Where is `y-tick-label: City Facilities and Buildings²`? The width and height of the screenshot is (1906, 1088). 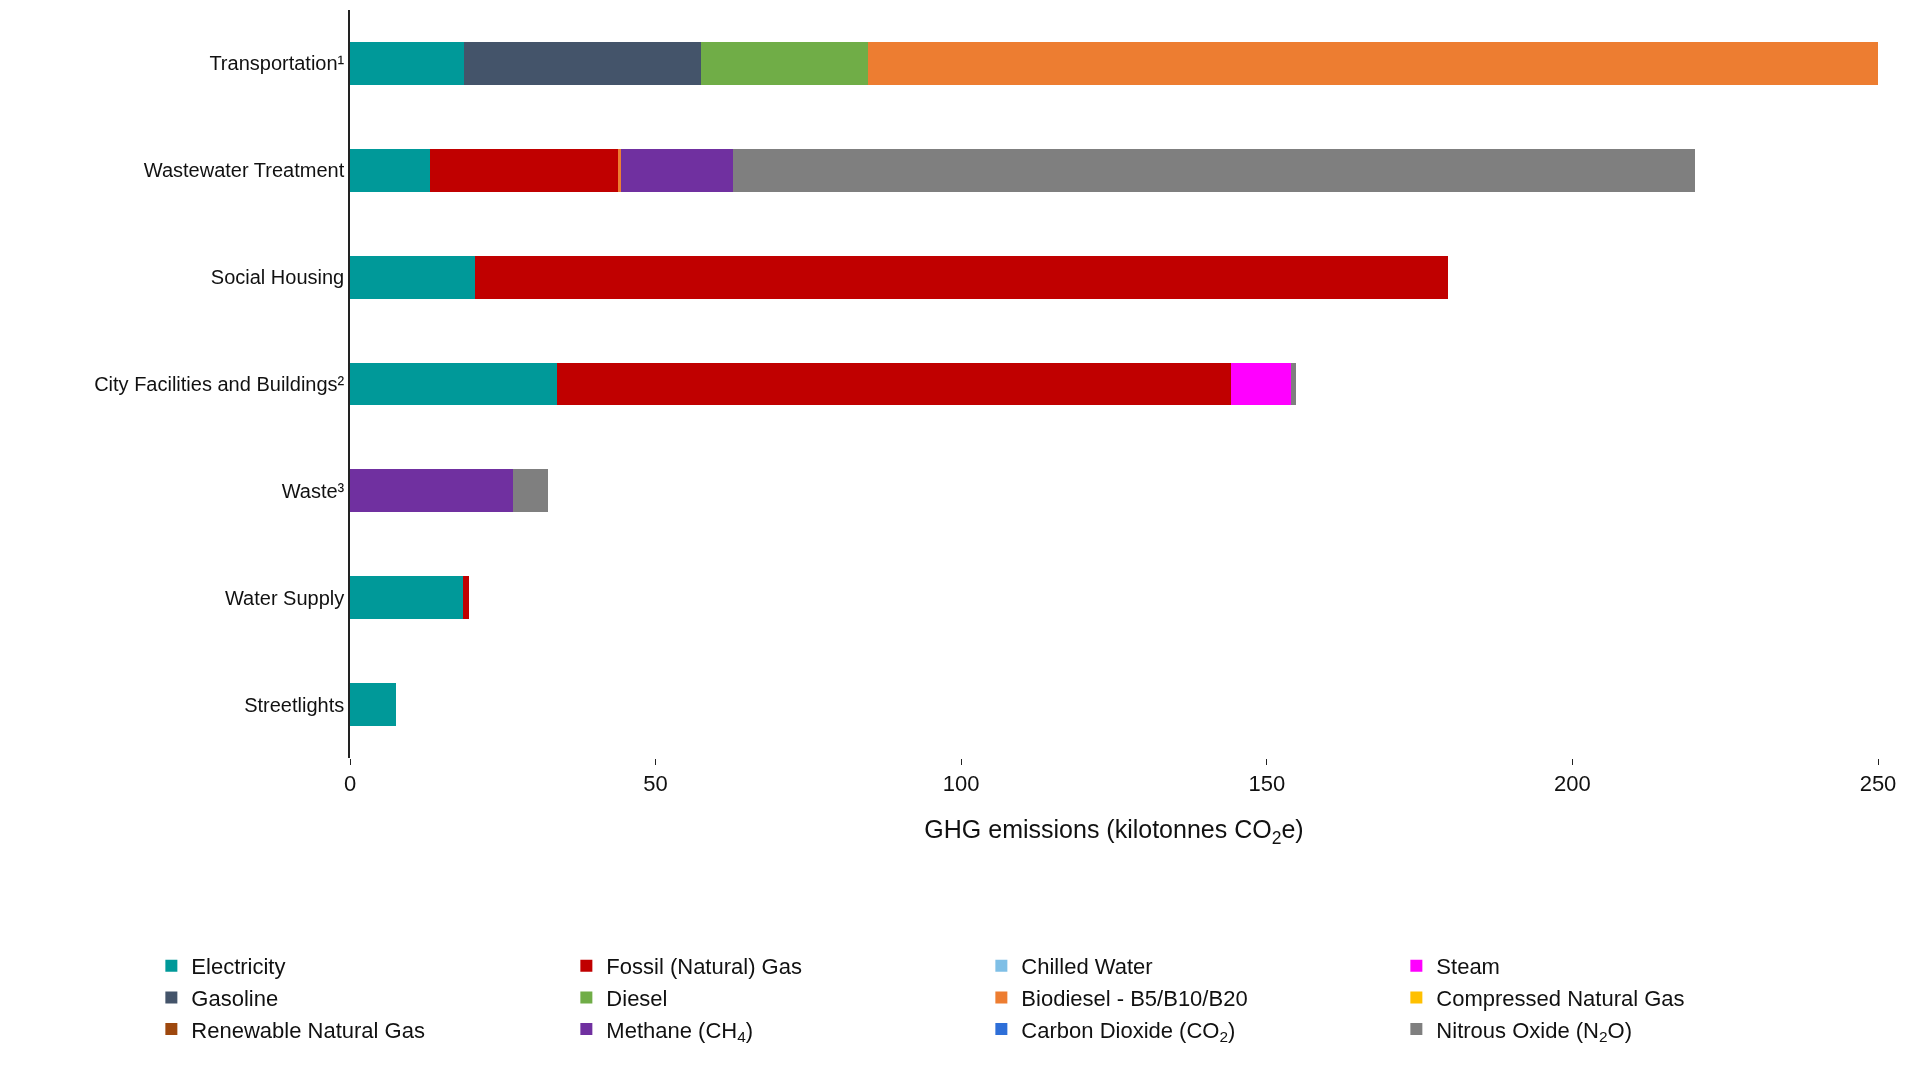
y-tick-label: City Facilities and Buildings² is located at coordinates (219, 384).